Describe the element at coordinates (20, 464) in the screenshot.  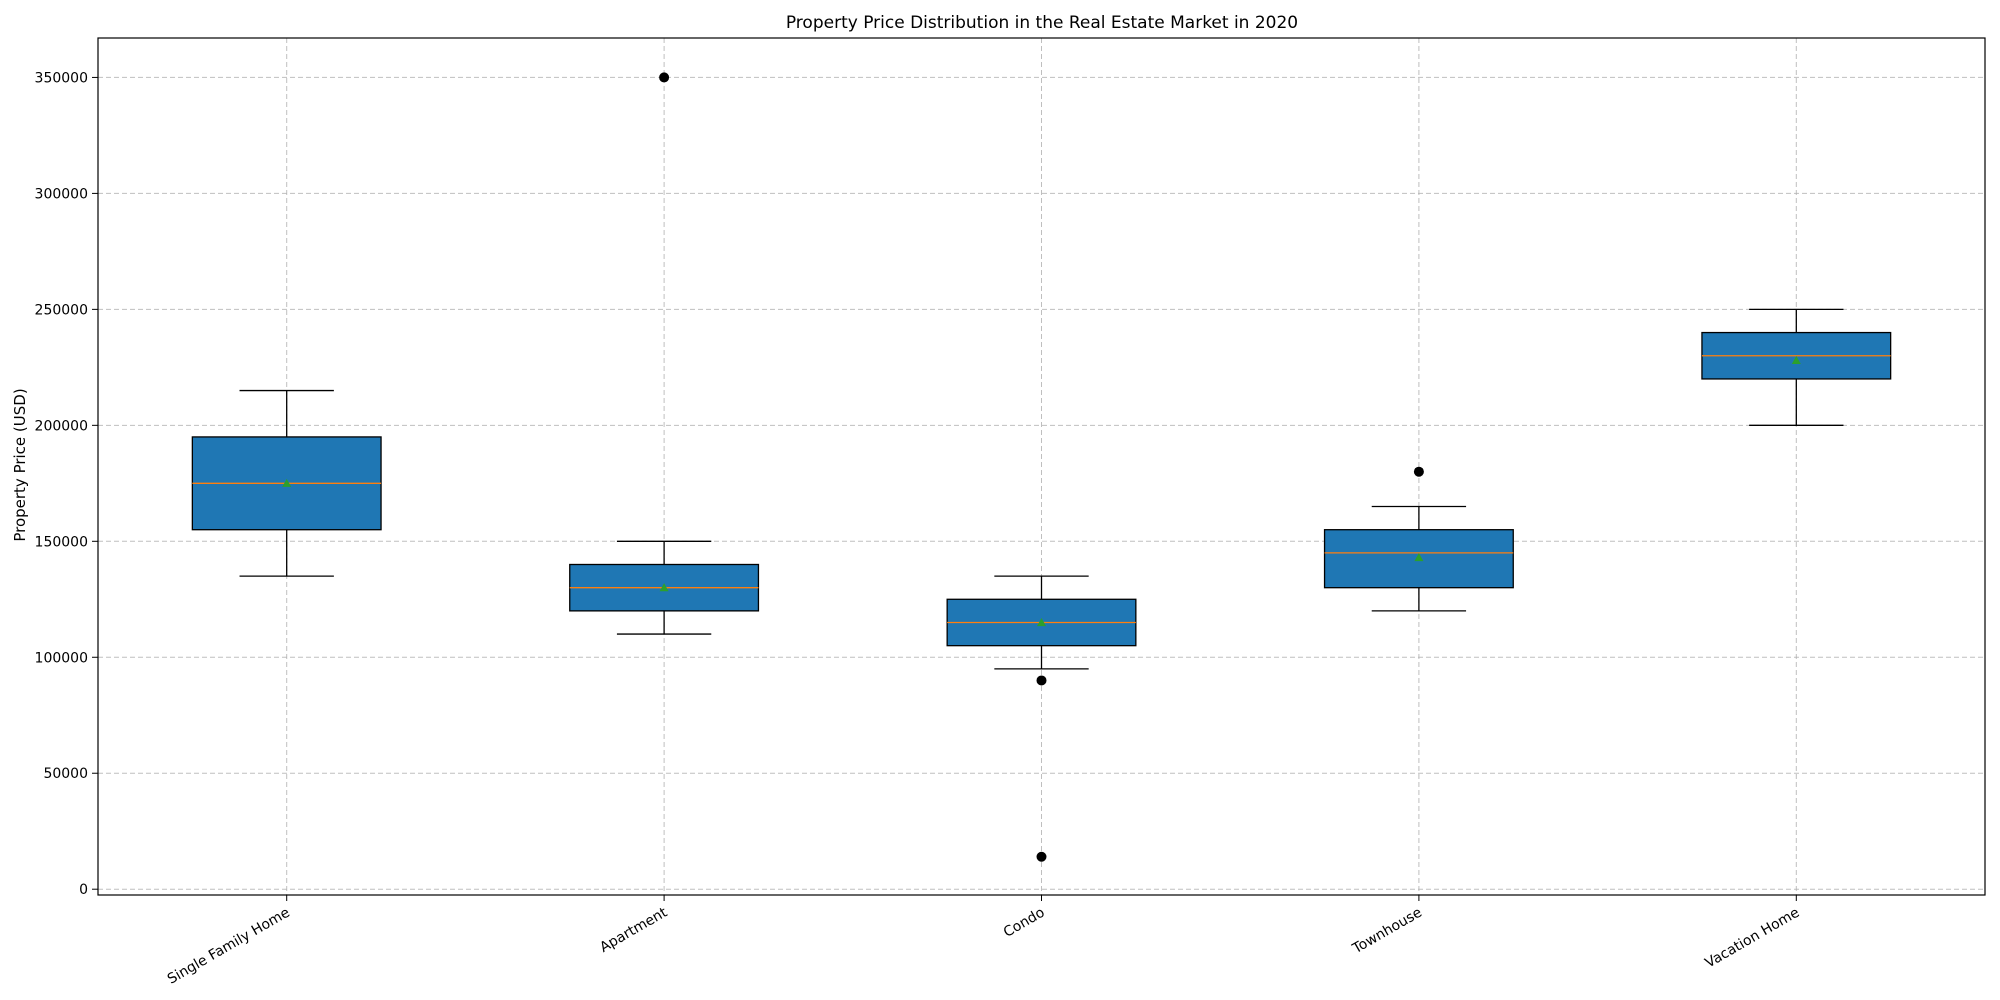
I see `y-axis-title: Property Price (USD)` at that location.